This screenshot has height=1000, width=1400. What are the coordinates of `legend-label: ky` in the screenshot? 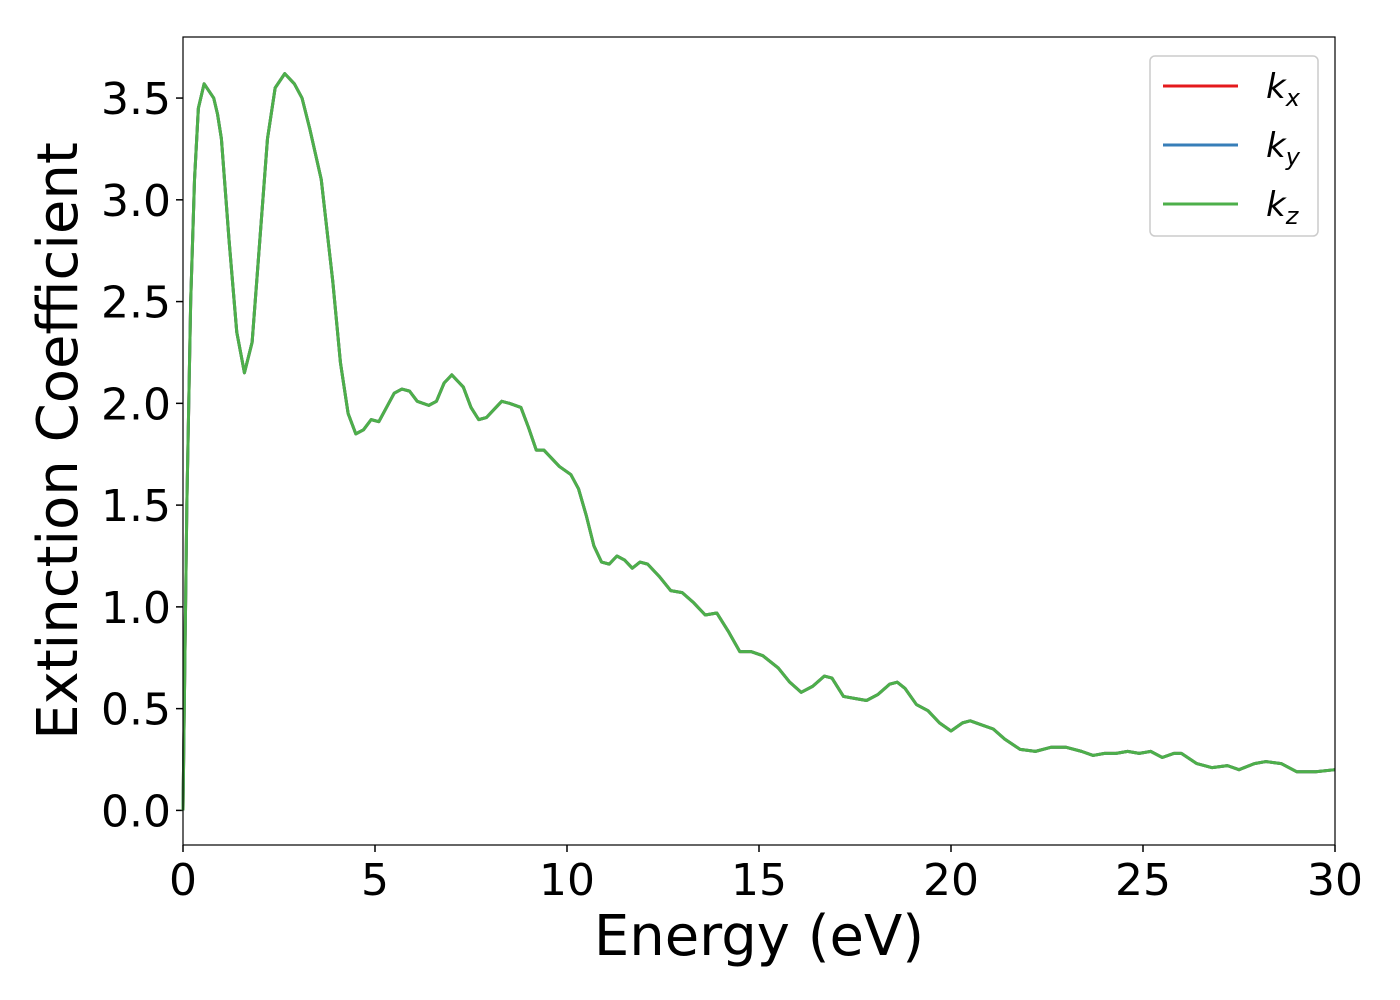 It's located at (1283, 148).